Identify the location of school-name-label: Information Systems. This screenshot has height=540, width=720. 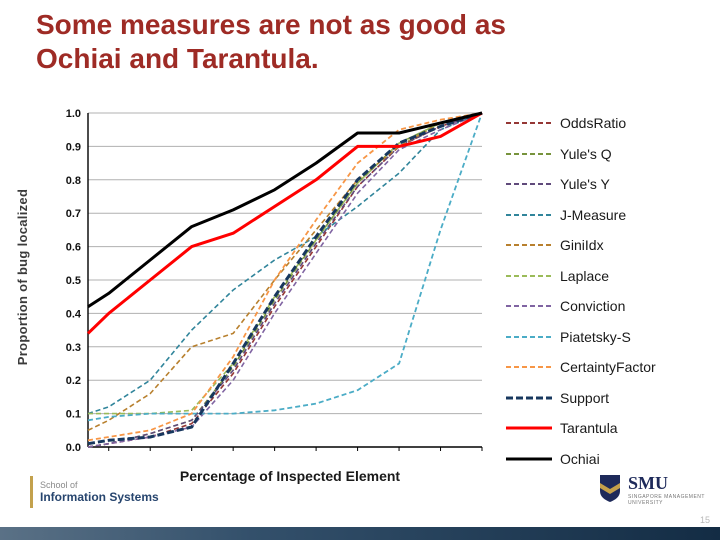
(99, 497).